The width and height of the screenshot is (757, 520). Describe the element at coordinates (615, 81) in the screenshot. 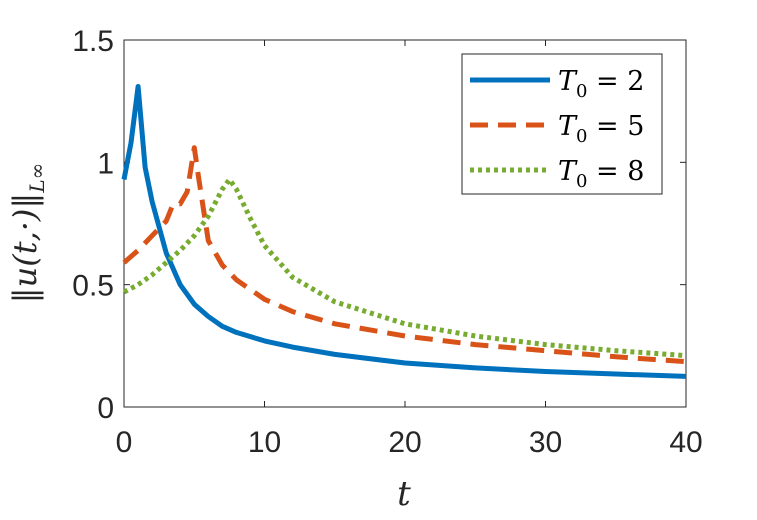

I see `legend-label-rest: = 2` at that location.